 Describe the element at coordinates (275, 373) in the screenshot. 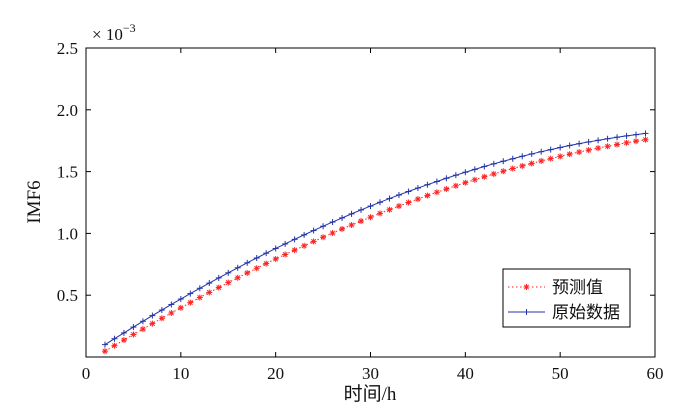

I see `x-tick-label: 20` at that location.